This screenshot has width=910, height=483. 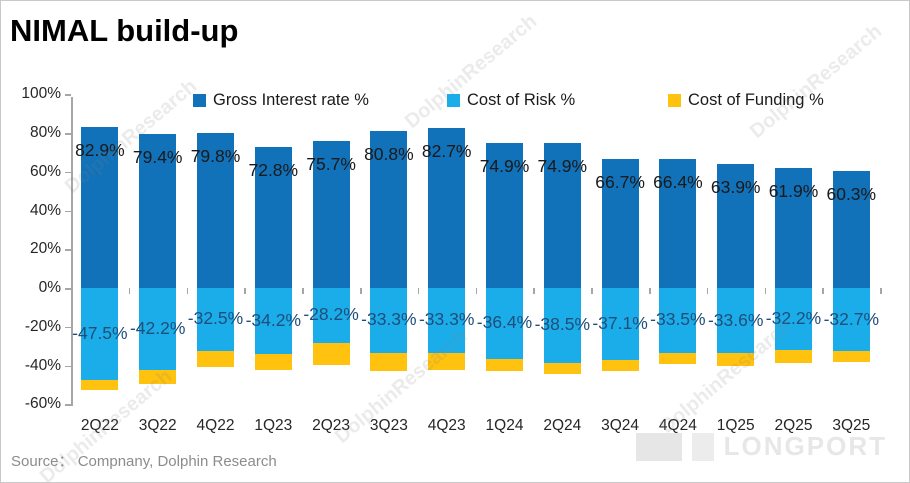 I want to click on x-axis-label: 2Q22, so click(x=99, y=425).